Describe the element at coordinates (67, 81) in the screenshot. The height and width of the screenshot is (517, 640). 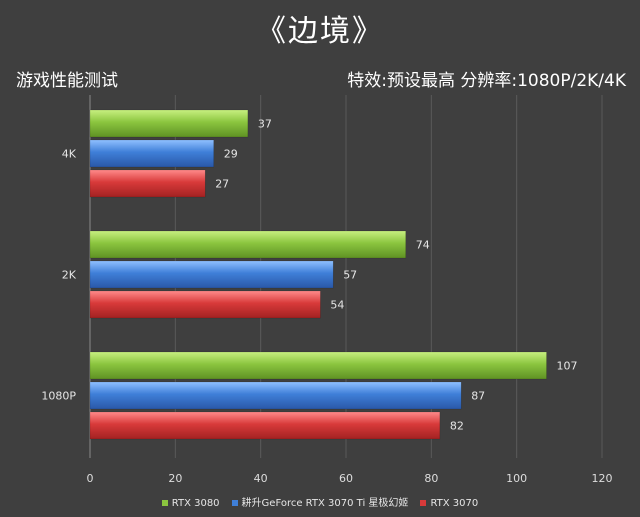
I see `chart-subtitle-left: 游戏性能测试` at that location.